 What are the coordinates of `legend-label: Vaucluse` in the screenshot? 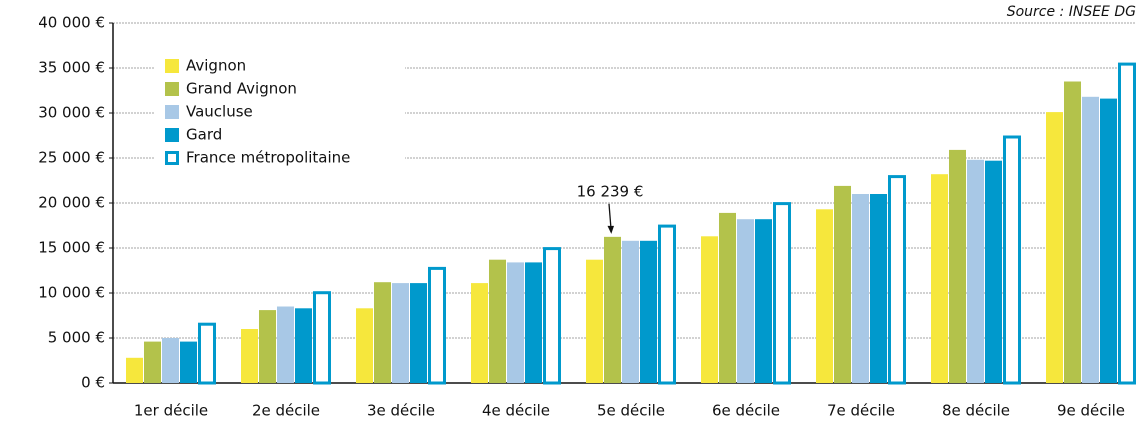 It's located at (219, 112).